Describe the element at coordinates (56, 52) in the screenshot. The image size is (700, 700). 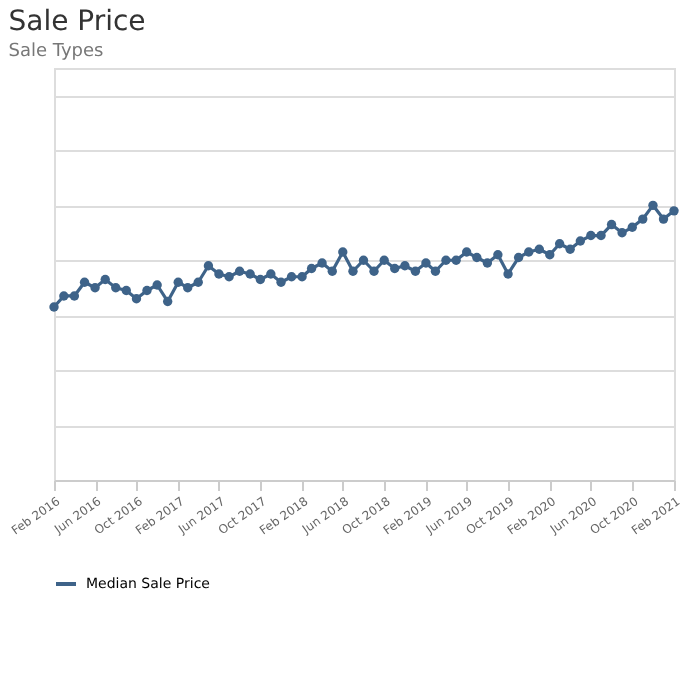
I see `chart-subtitle: Sale Types` at that location.